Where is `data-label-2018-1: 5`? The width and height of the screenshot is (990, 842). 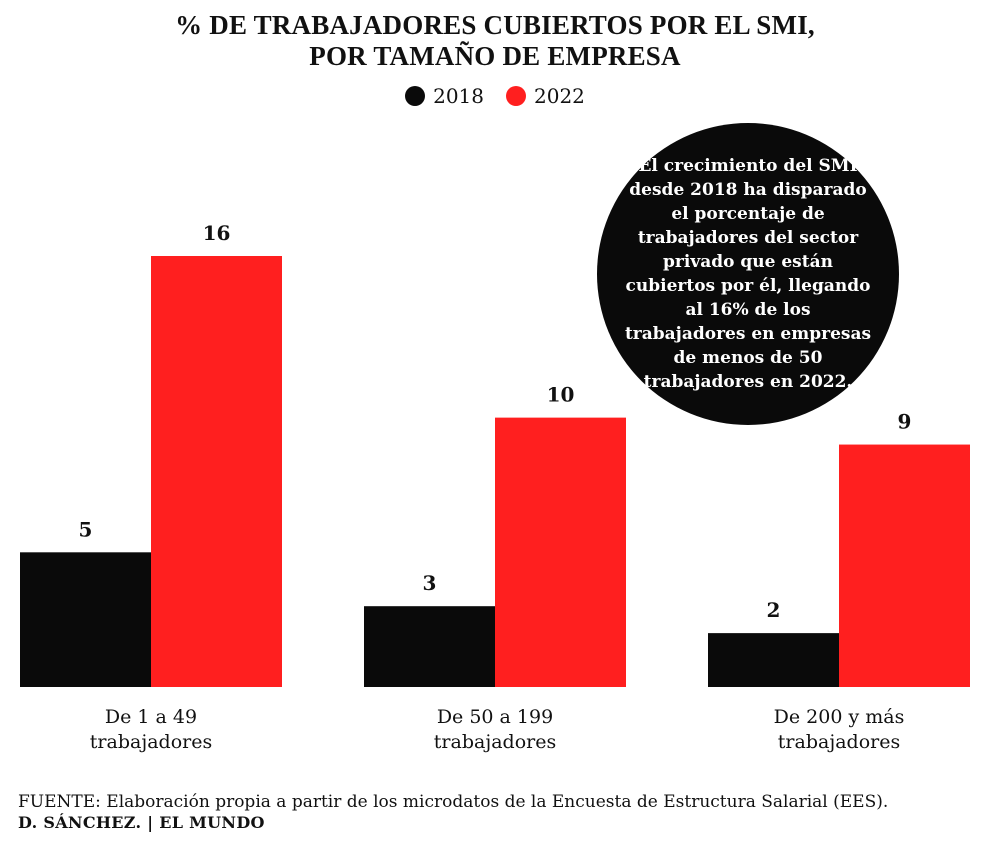
data-label-2018-1: 5 is located at coordinates (86, 529).